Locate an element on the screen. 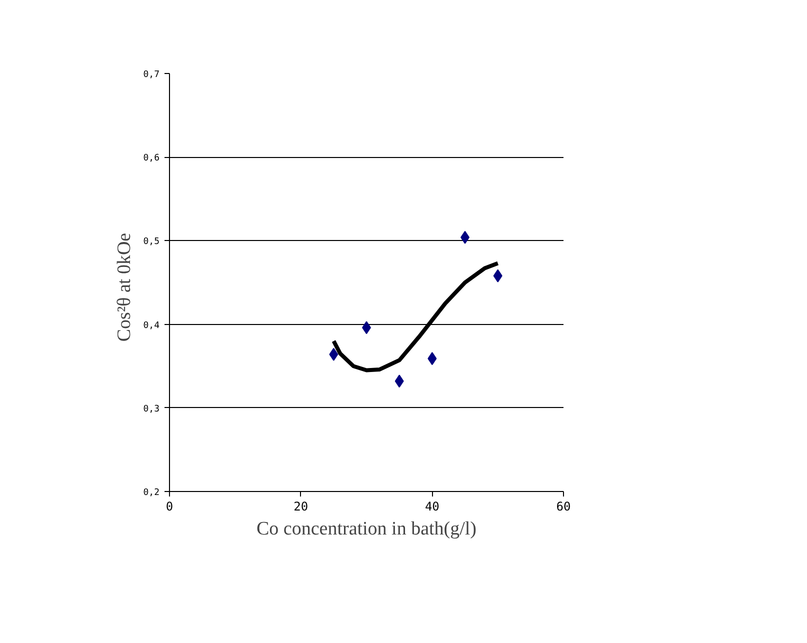 The height and width of the screenshot is (643, 807). x-tick-label: 40 is located at coordinates (432, 507).